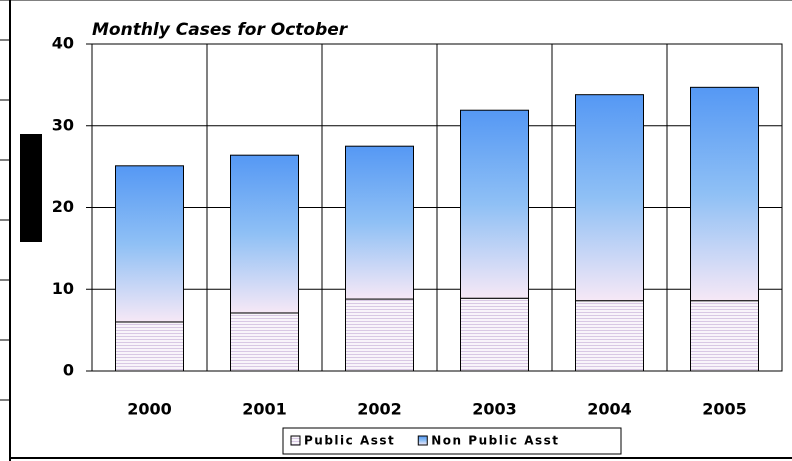 This screenshot has width=792, height=461. I want to click on y-tick-label: 20, so click(63, 206).